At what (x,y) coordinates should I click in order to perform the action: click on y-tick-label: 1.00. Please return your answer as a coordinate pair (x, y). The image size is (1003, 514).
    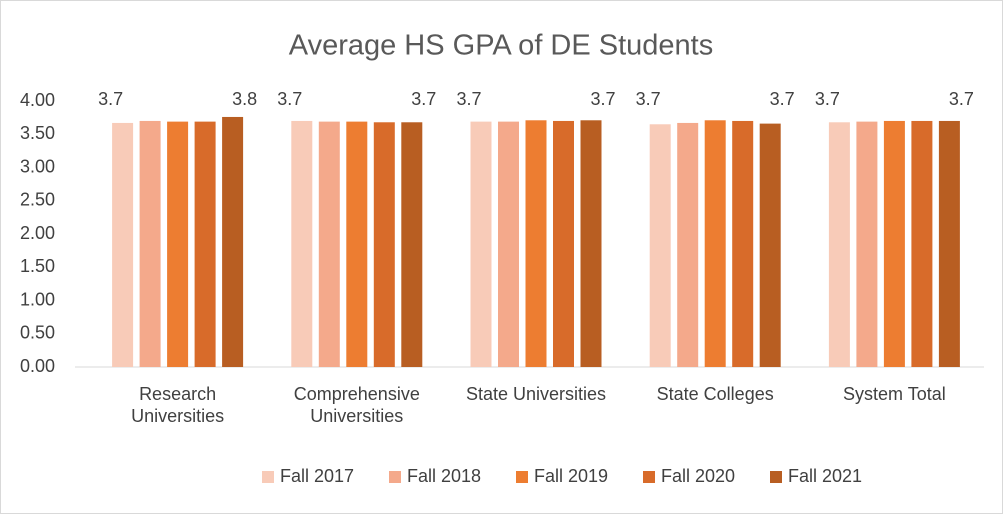
    Looking at the image, I should click on (37, 299).